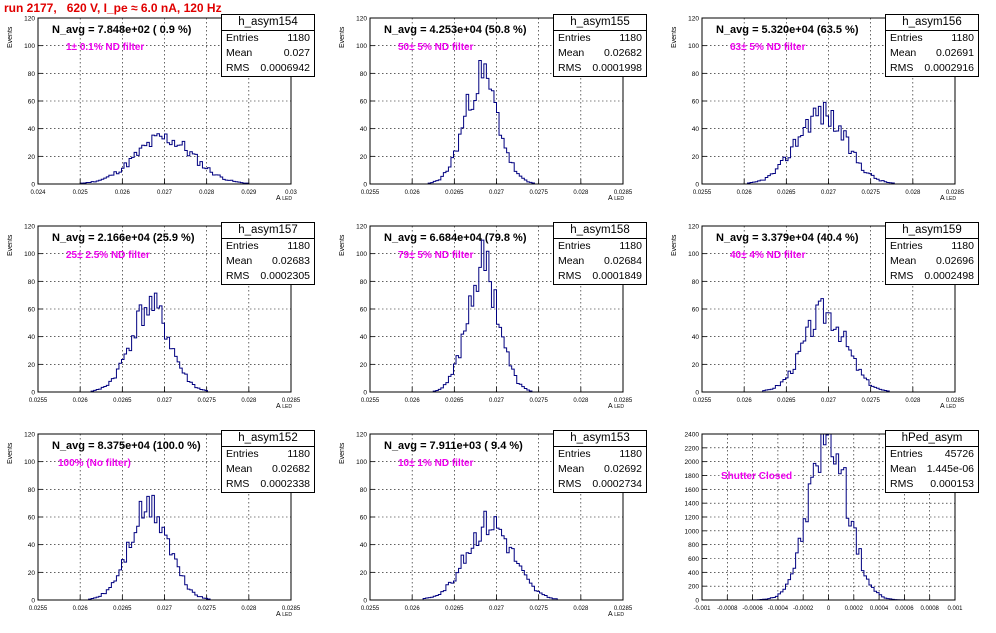 The width and height of the screenshot is (996, 633). What do you see at coordinates (787, 30) in the screenshot?
I see `n-avg-label: N_avg = 5.320e+04 (63.5 %)` at bounding box center [787, 30].